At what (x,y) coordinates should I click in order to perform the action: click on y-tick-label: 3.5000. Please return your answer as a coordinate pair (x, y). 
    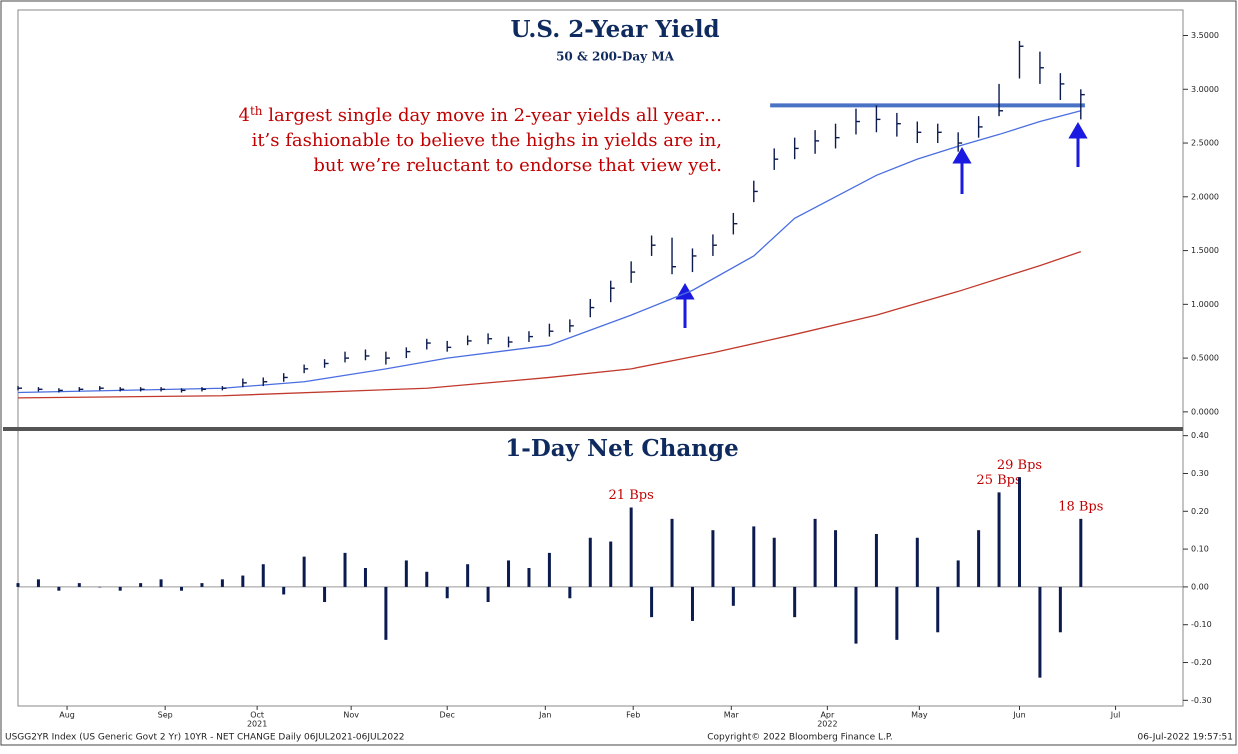
    Looking at the image, I should click on (1205, 35).